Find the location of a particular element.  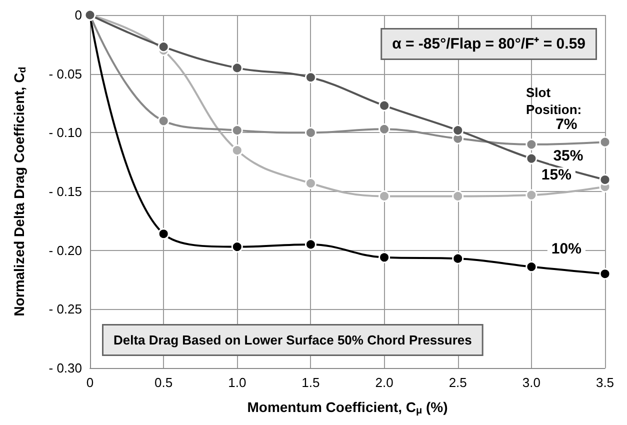

x-tick-label: 2.0 is located at coordinates (384, 382).